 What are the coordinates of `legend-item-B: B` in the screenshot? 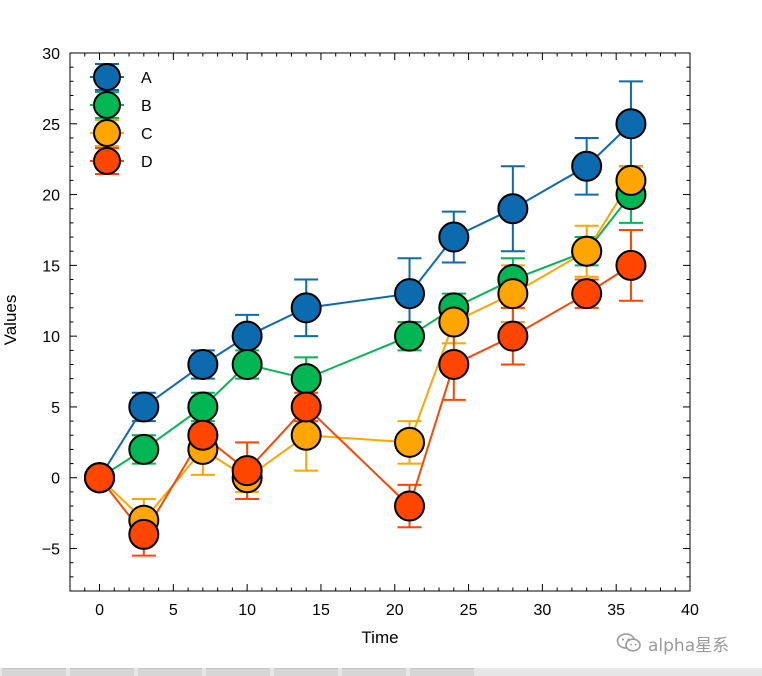 It's located at (121, 105).